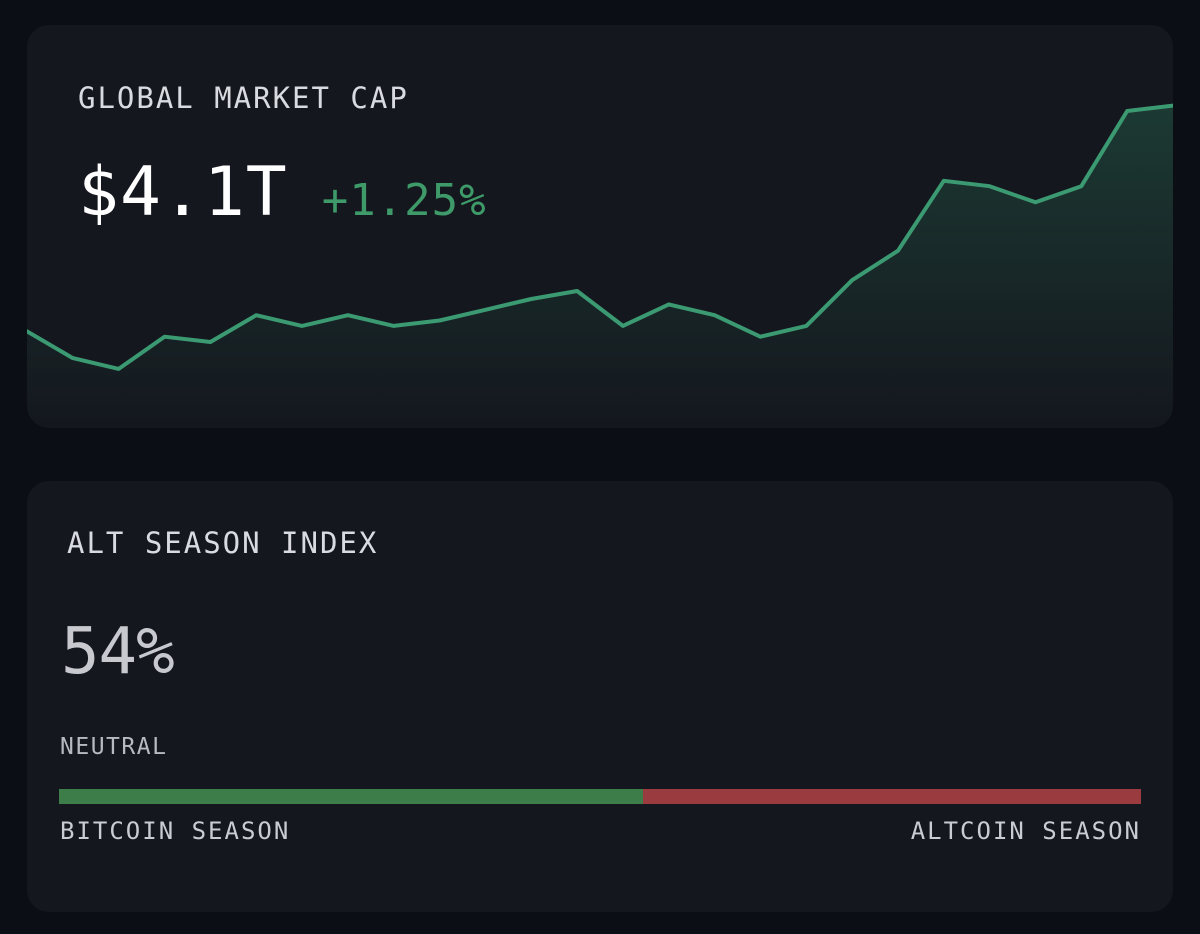 This screenshot has height=934, width=1200. What do you see at coordinates (243, 98) in the screenshot?
I see `market-cap-title: GLOBAL MARKET CAP` at bounding box center [243, 98].